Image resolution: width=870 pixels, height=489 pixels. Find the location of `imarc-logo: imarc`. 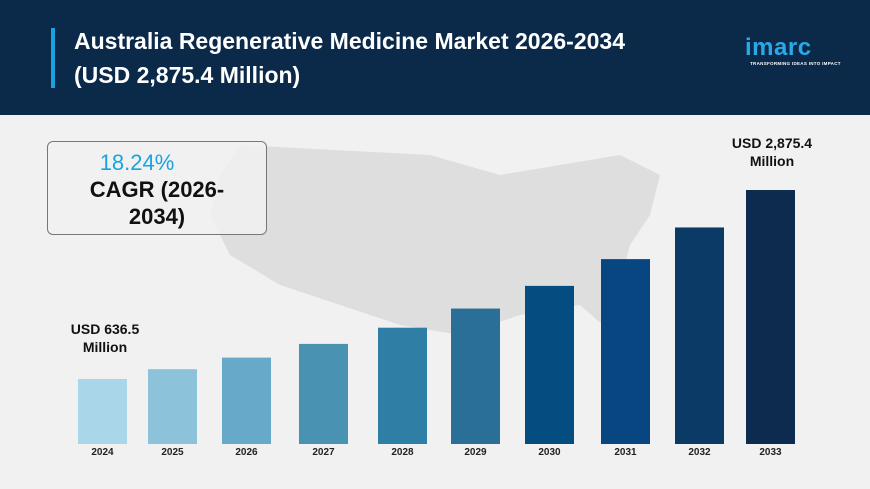

imarc-logo: imarc is located at coordinates (778, 47).